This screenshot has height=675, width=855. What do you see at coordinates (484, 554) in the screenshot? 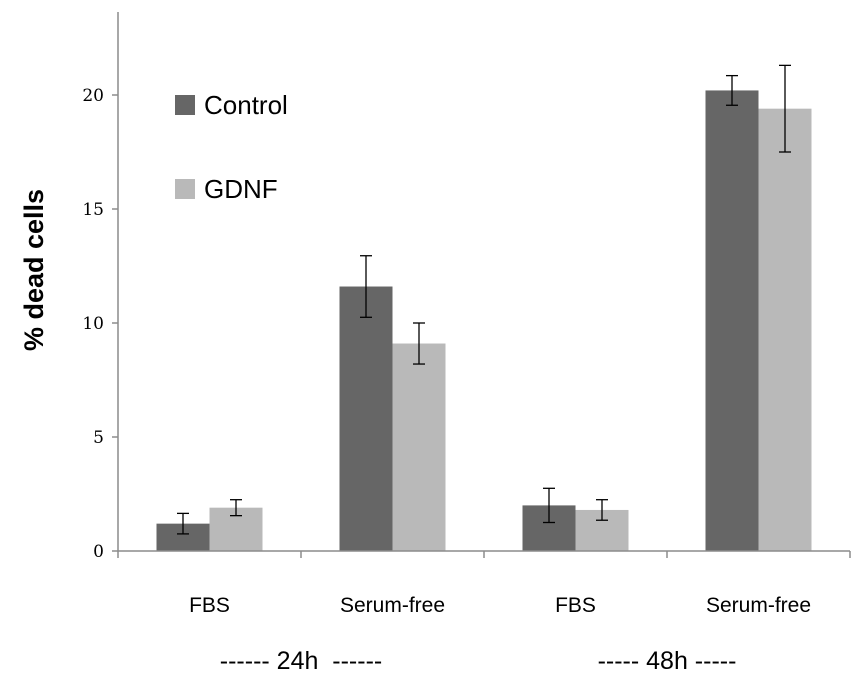
I see `x-axis-ticks` at bounding box center [484, 554].